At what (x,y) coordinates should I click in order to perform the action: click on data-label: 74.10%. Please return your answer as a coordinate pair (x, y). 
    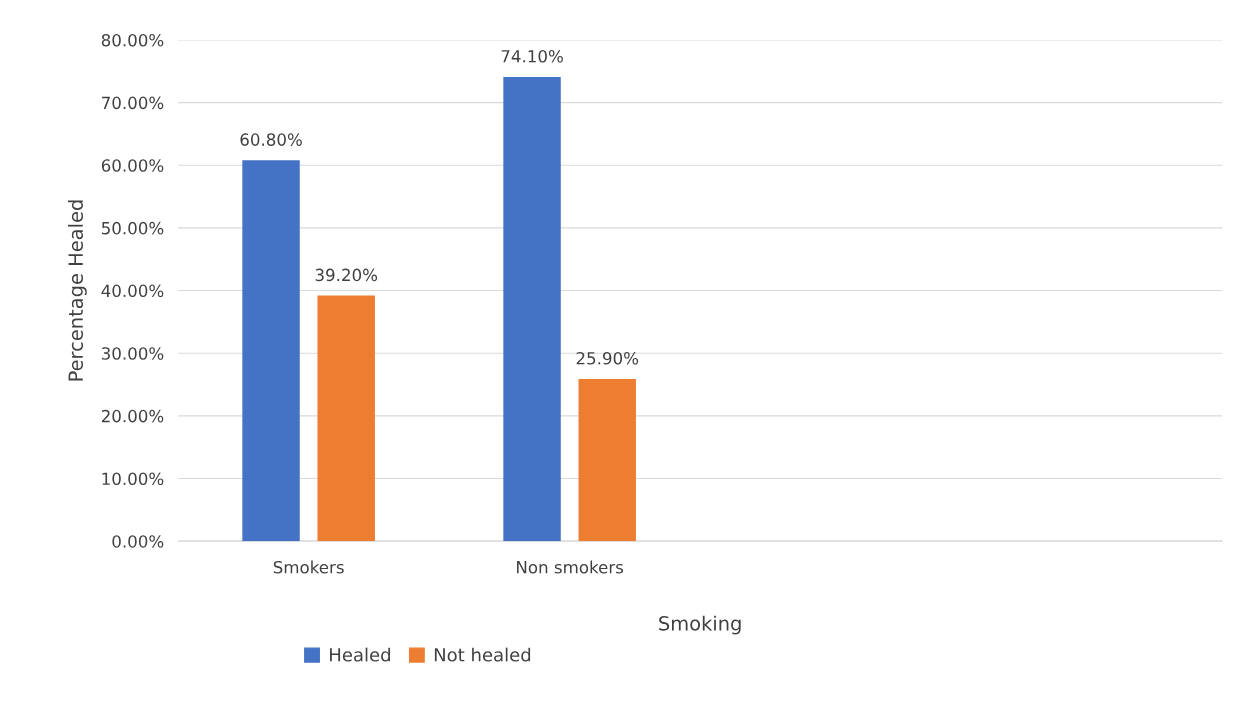
    Looking at the image, I should click on (532, 56).